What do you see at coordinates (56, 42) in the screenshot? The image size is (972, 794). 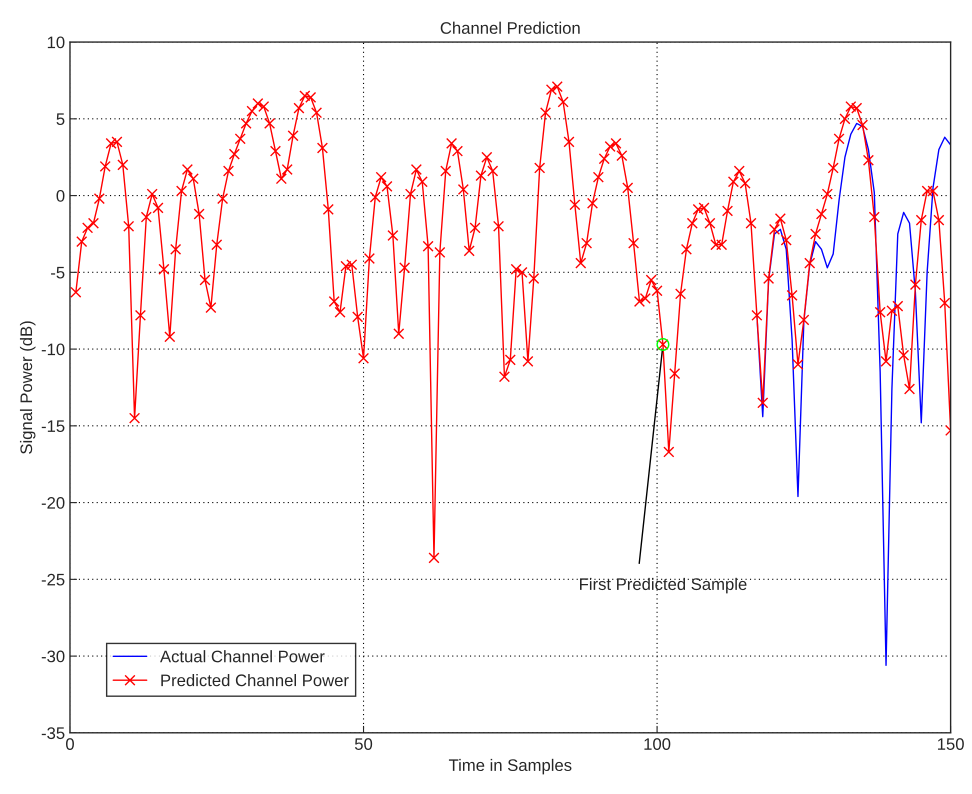 I see `y-tick-label: 10` at bounding box center [56, 42].